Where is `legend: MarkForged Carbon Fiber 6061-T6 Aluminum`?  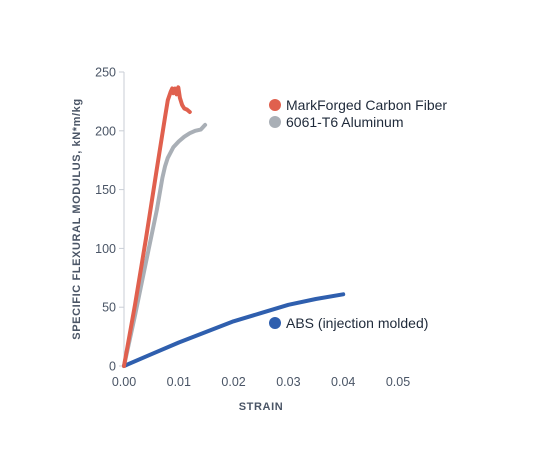
legend: MarkForged Carbon Fiber 6061-T6 Aluminum is located at coordinates (358, 113).